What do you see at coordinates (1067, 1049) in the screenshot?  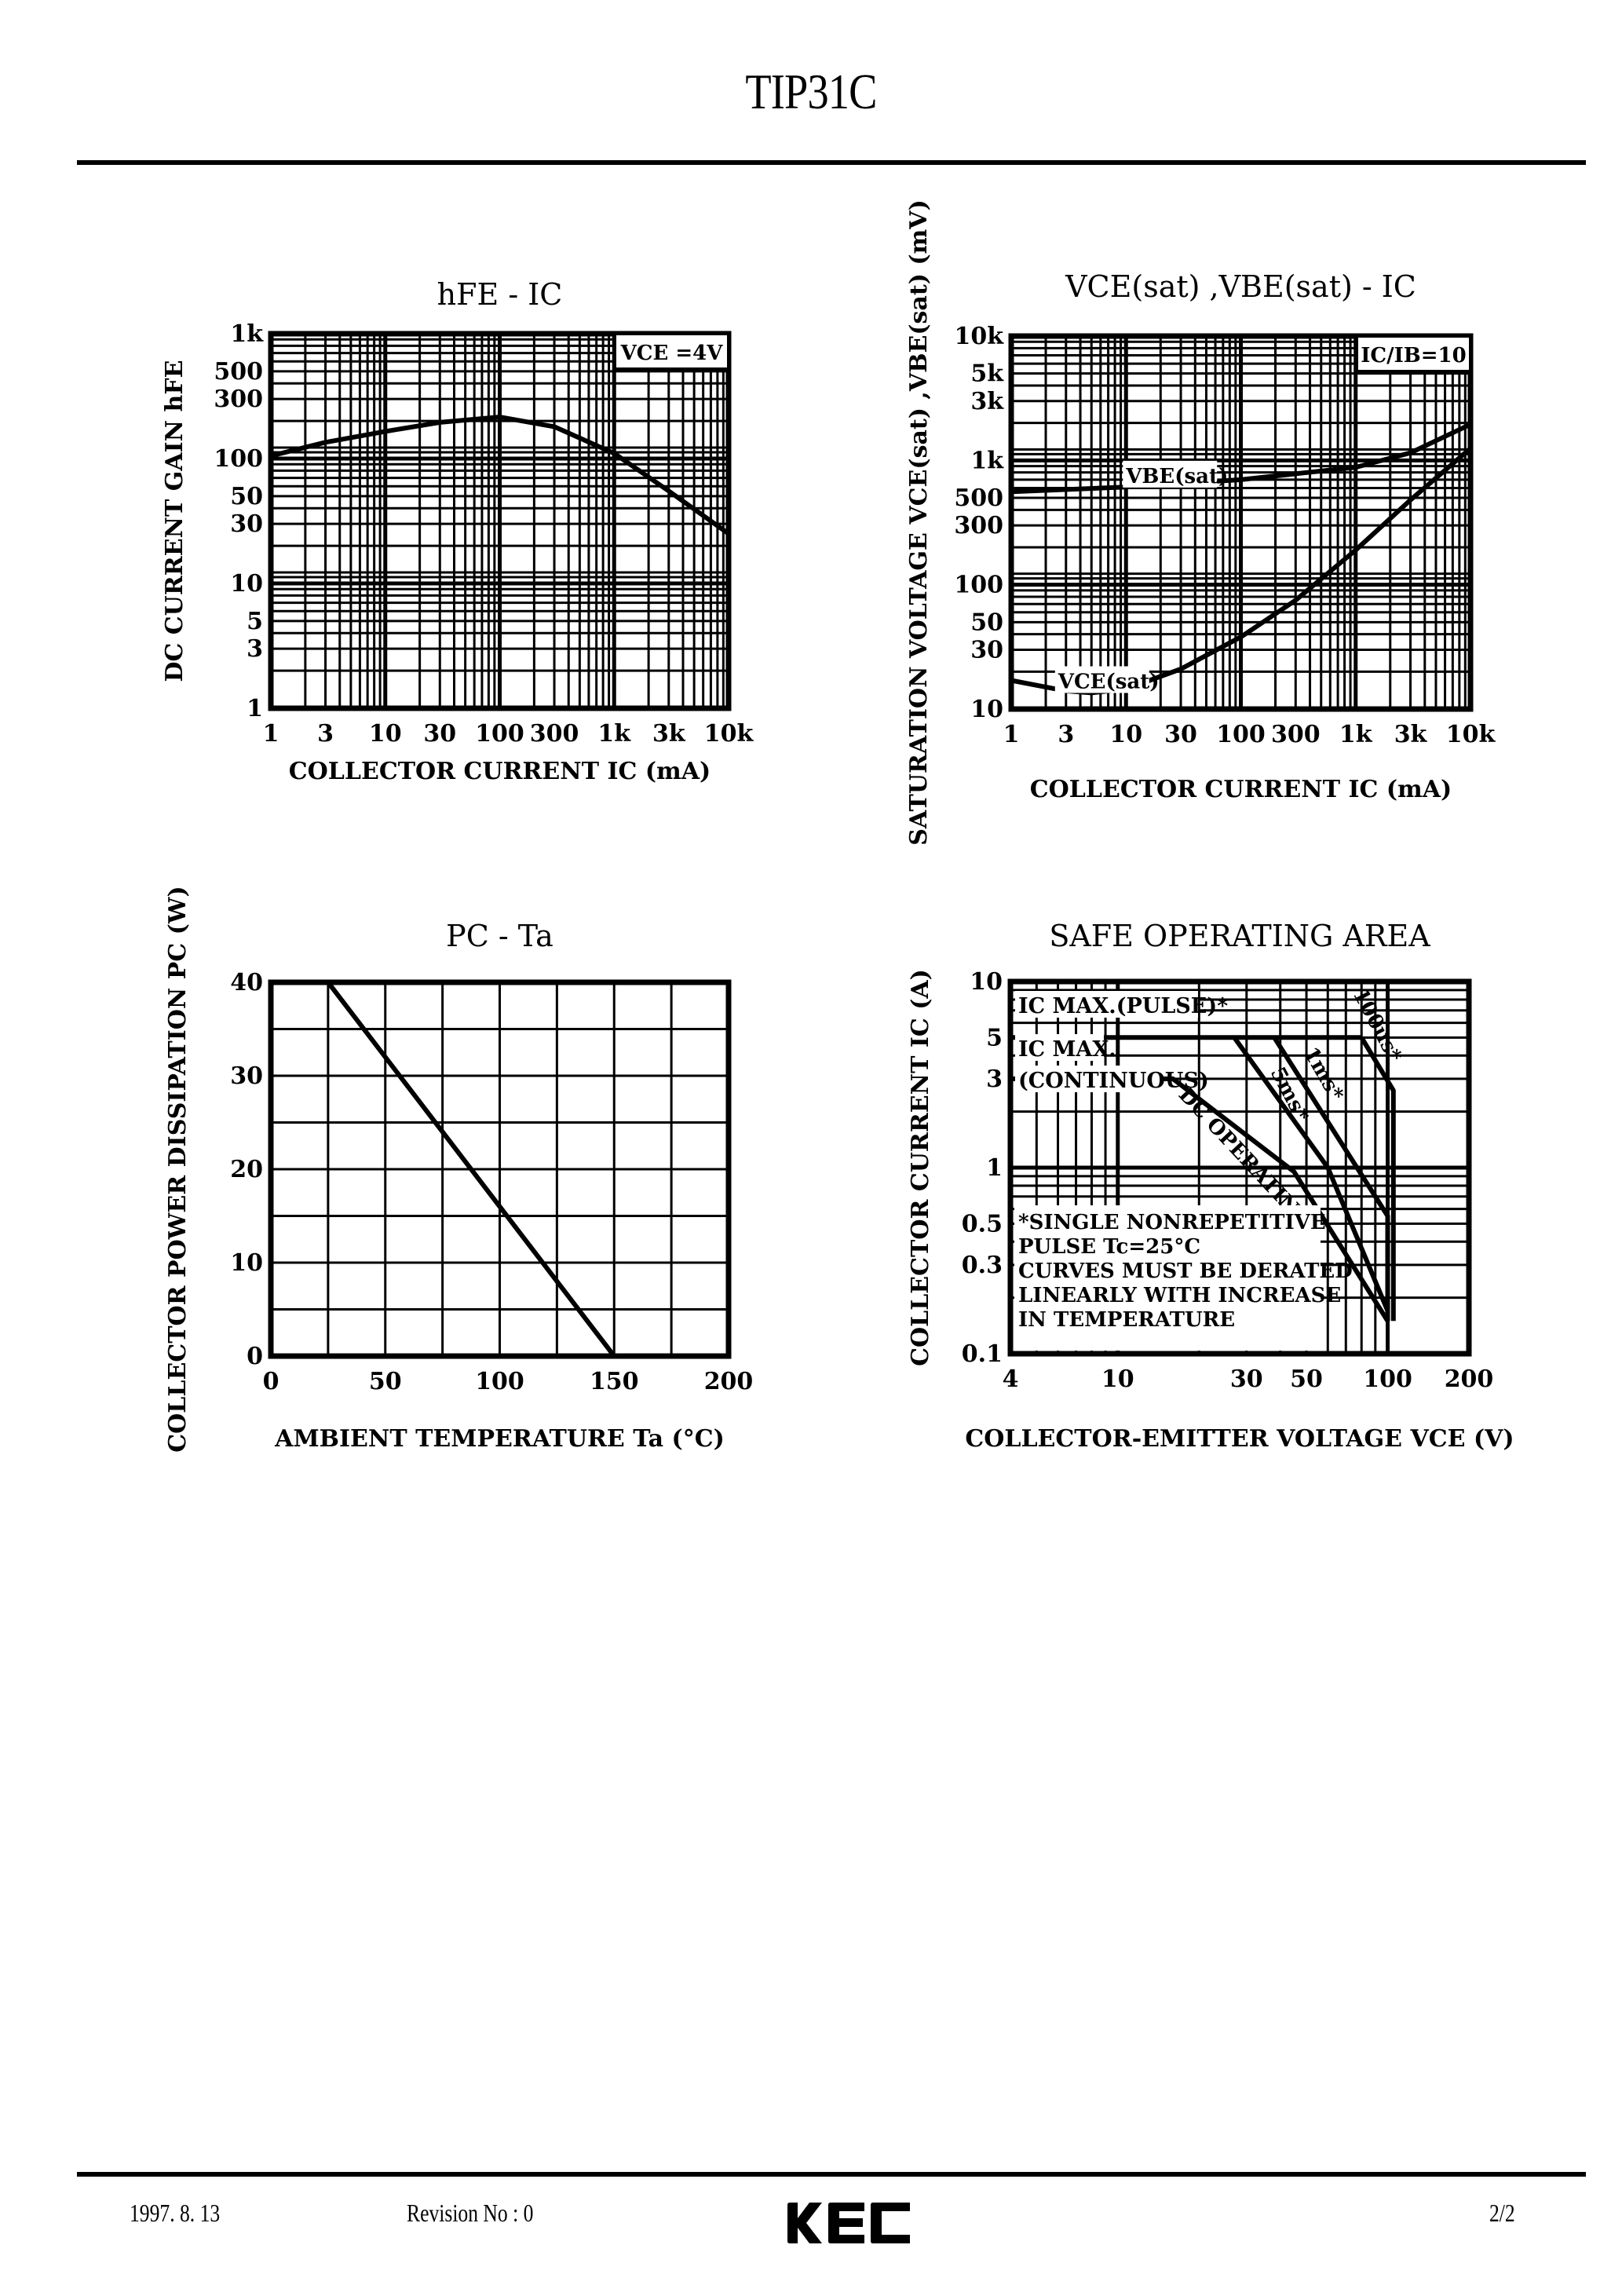 I see `soa-label: IC MAX.` at bounding box center [1067, 1049].